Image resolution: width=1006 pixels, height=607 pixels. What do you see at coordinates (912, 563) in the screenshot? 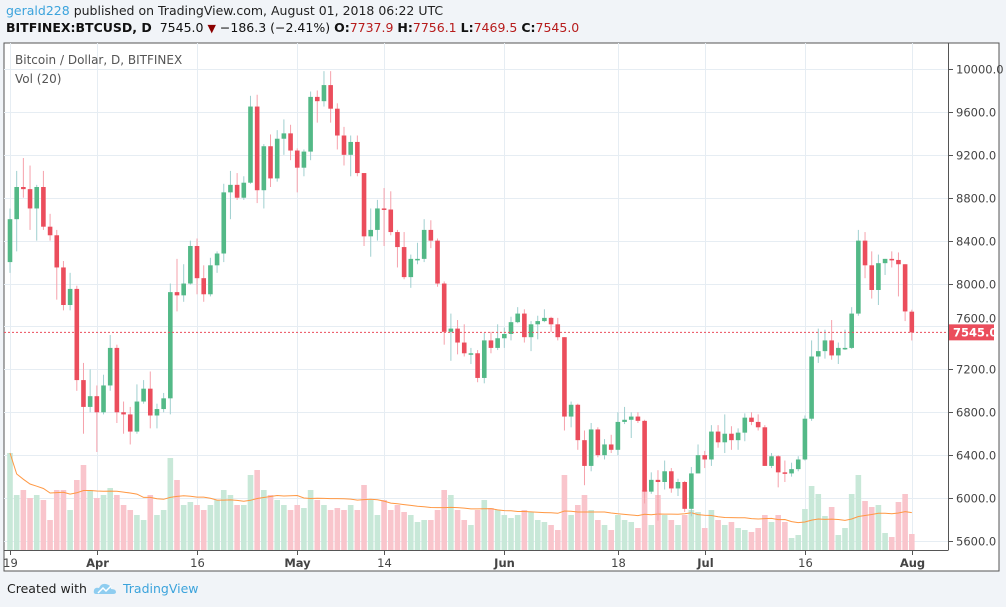
I see `time-tick-label: Aug` at bounding box center [912, 563].